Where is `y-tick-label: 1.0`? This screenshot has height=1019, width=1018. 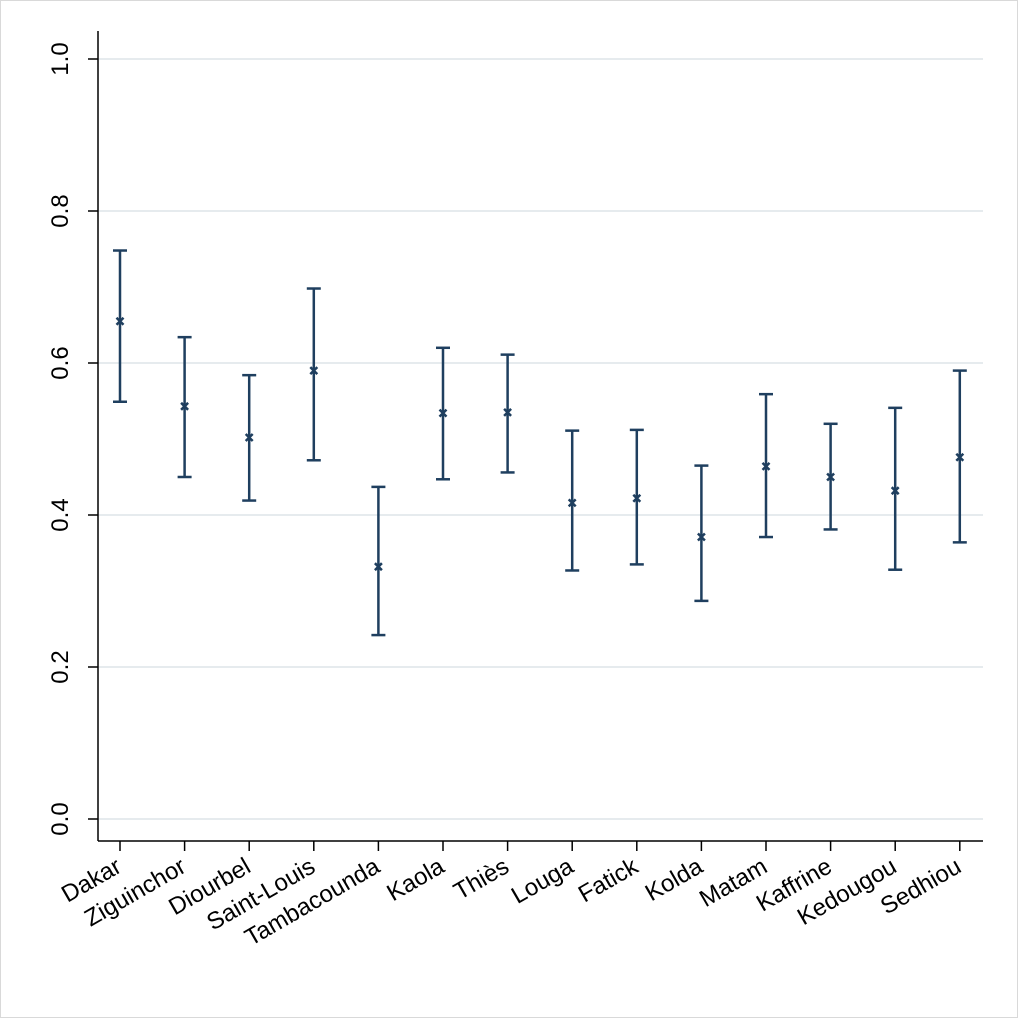 y-tick-label: 1.0 is located at coordinates (60, 58).